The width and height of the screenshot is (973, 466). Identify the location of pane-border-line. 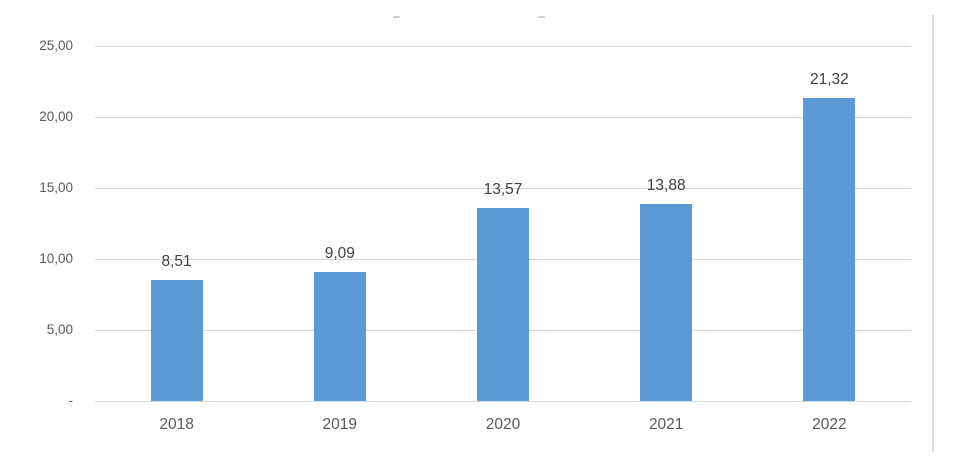
(933, 233).